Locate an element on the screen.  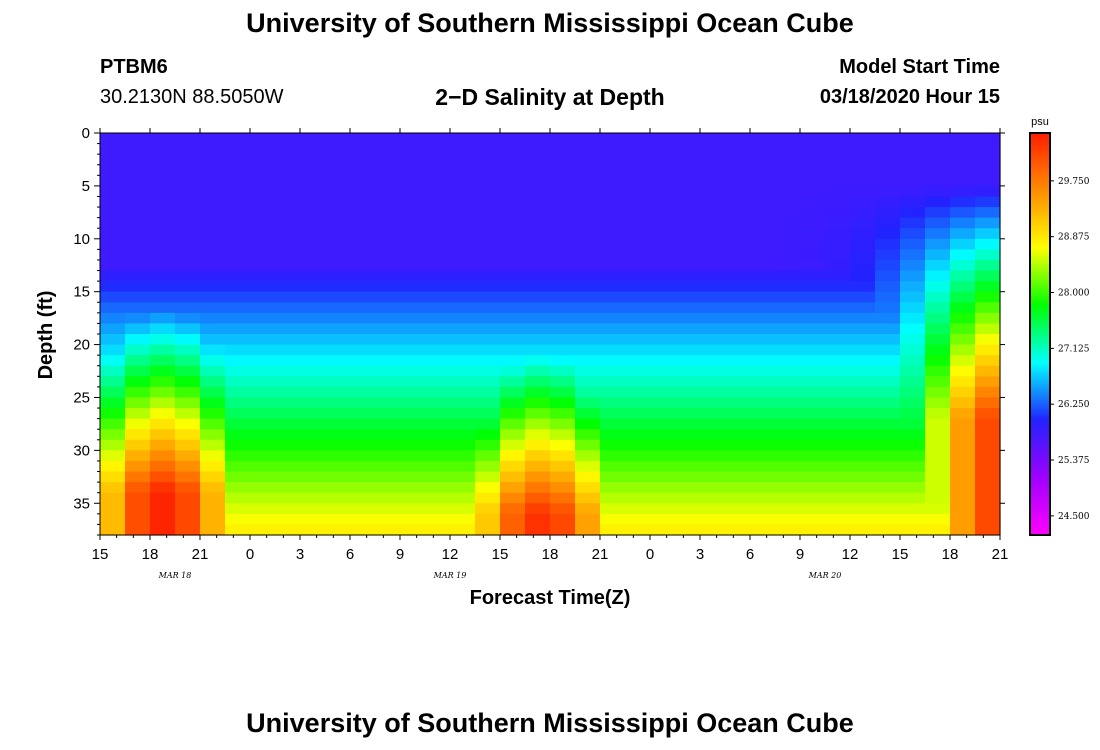
model-start-label: Model Start Time is located at coordinates (919, 67).